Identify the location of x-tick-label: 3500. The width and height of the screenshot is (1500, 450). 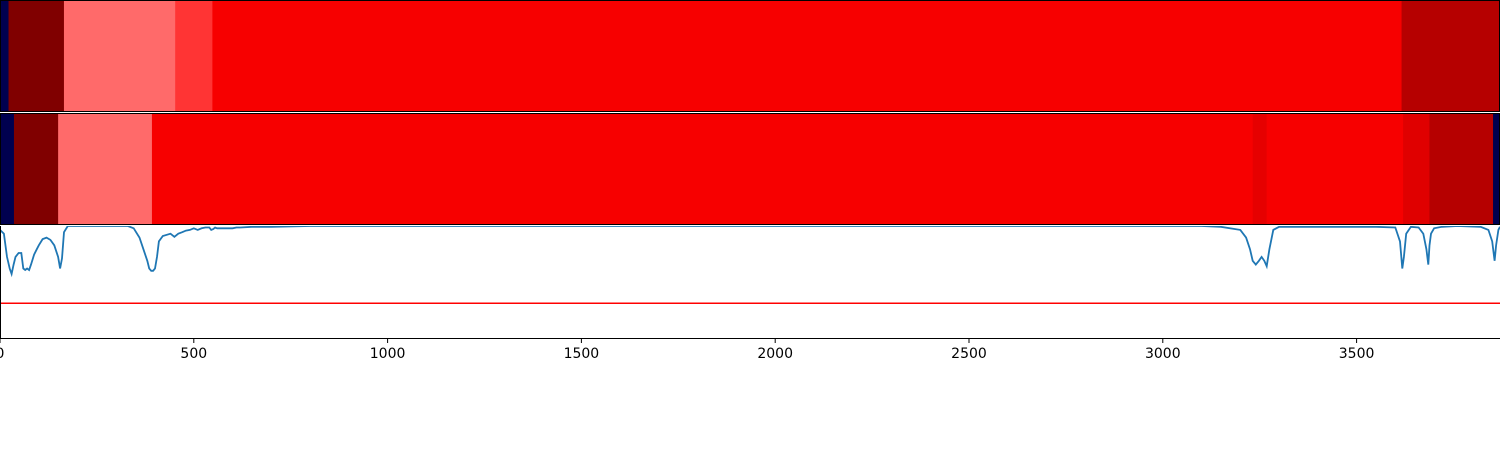
(1357, 354).